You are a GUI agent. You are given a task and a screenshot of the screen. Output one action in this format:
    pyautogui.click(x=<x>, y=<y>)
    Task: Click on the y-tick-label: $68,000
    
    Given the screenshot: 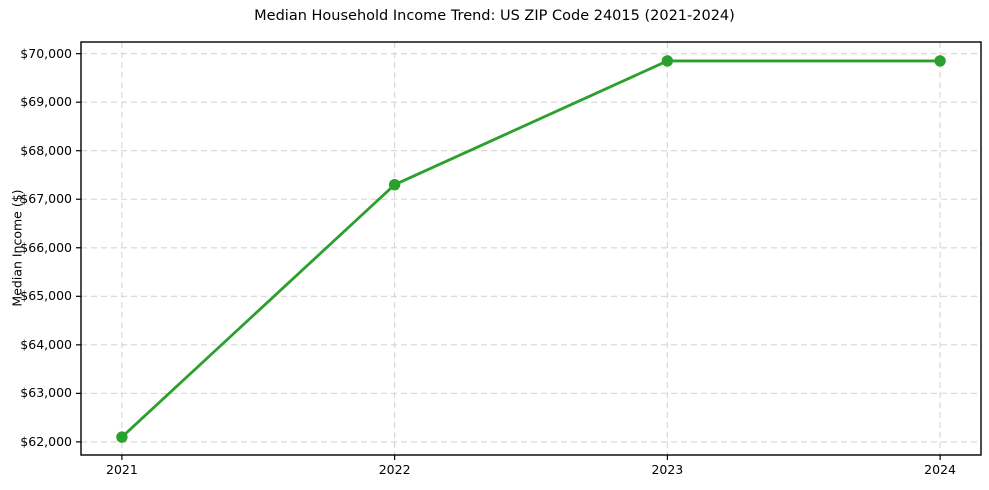 What is the action you would take?
    pyautogui.click(x=46, y=150)
    